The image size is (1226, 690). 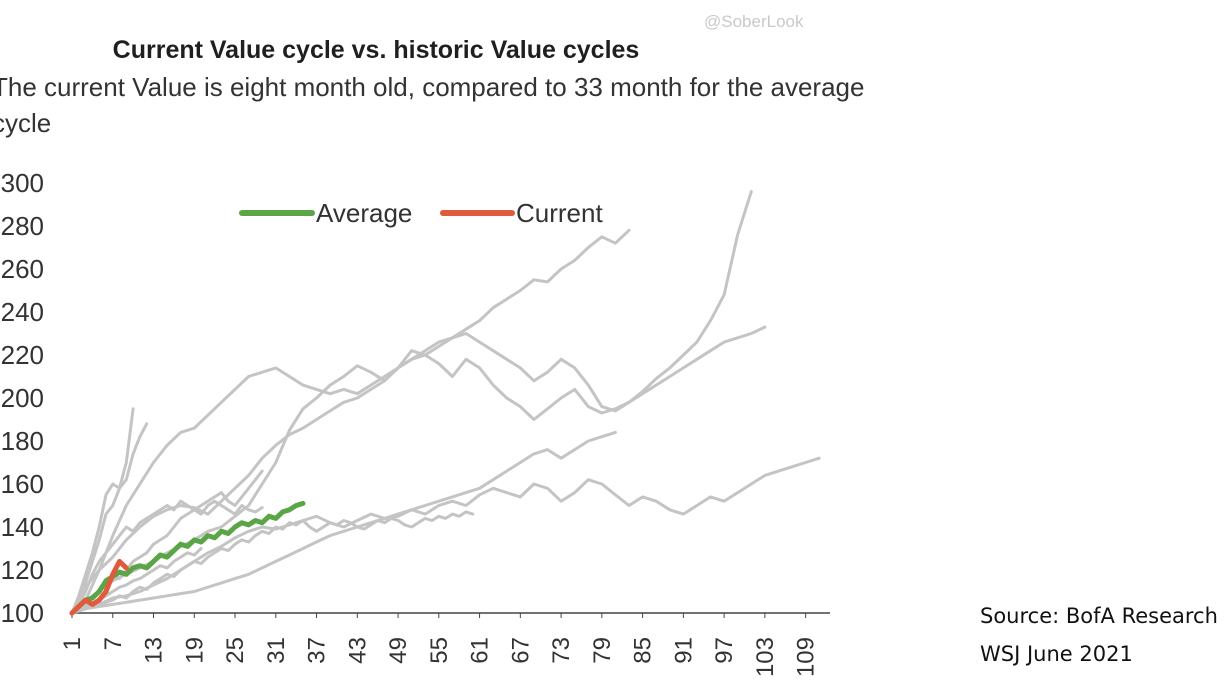 I want to click on x-tick-label: 61, so click(x=480, y=650).